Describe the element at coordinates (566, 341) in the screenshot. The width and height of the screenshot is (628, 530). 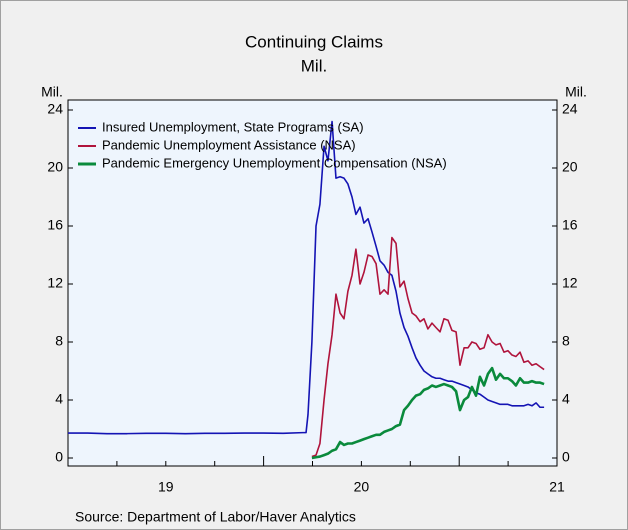
I see `y2-tick-label: 8` at that location.